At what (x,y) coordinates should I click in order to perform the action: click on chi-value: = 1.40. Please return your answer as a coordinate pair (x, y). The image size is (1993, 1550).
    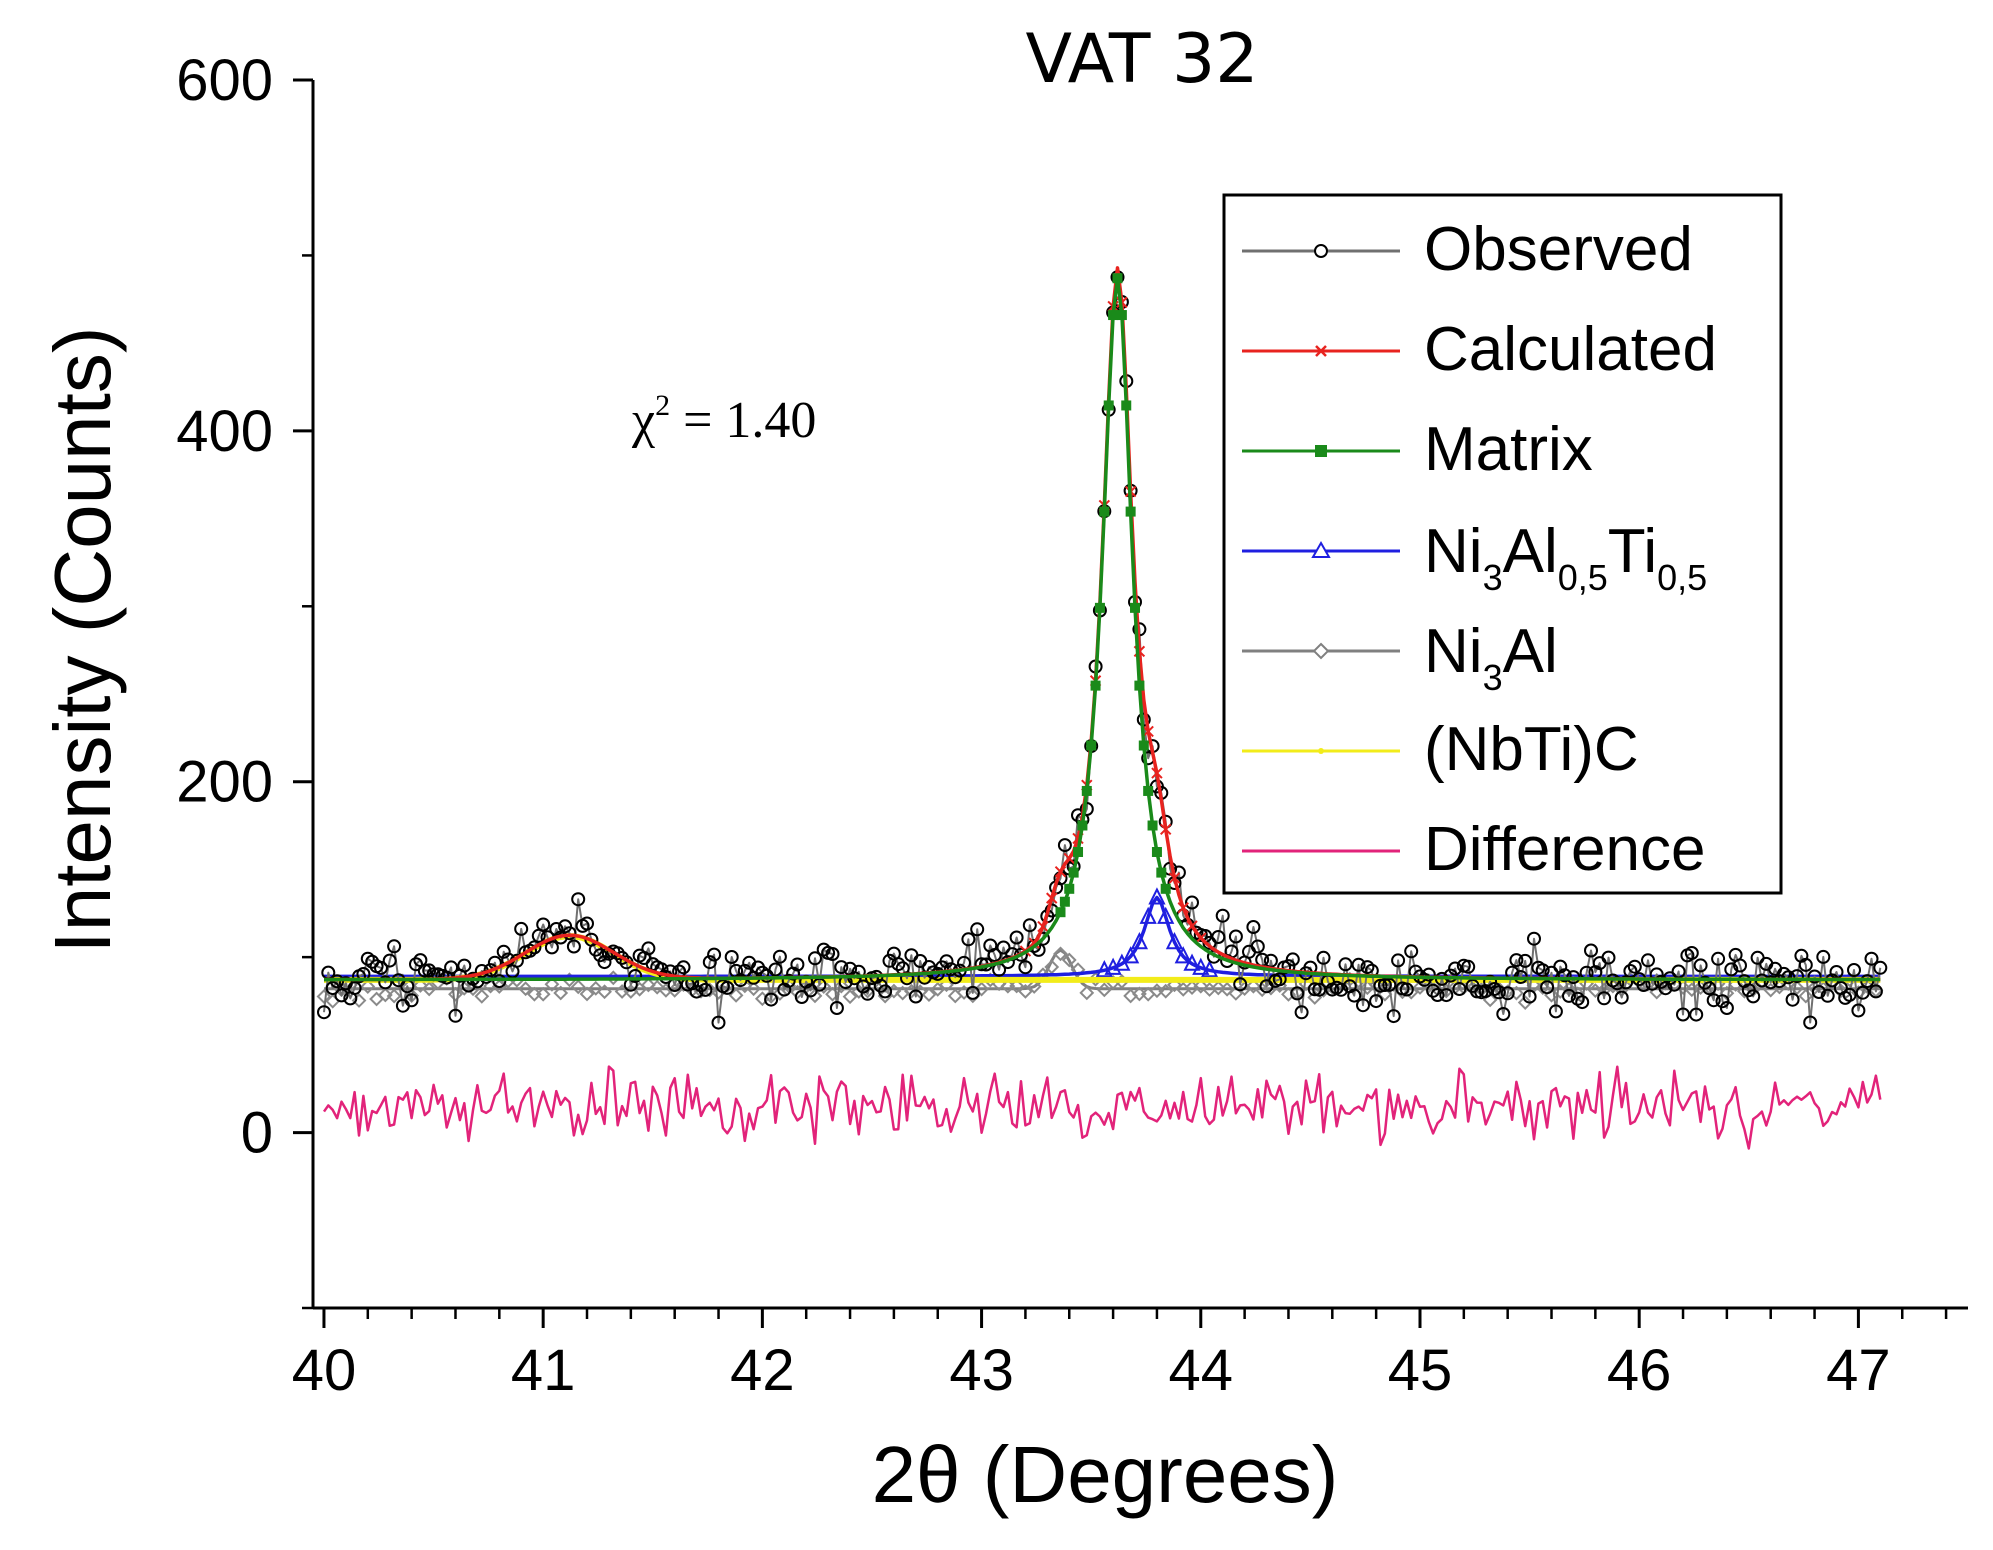
    Looking at the image, I should click on (743, 420).